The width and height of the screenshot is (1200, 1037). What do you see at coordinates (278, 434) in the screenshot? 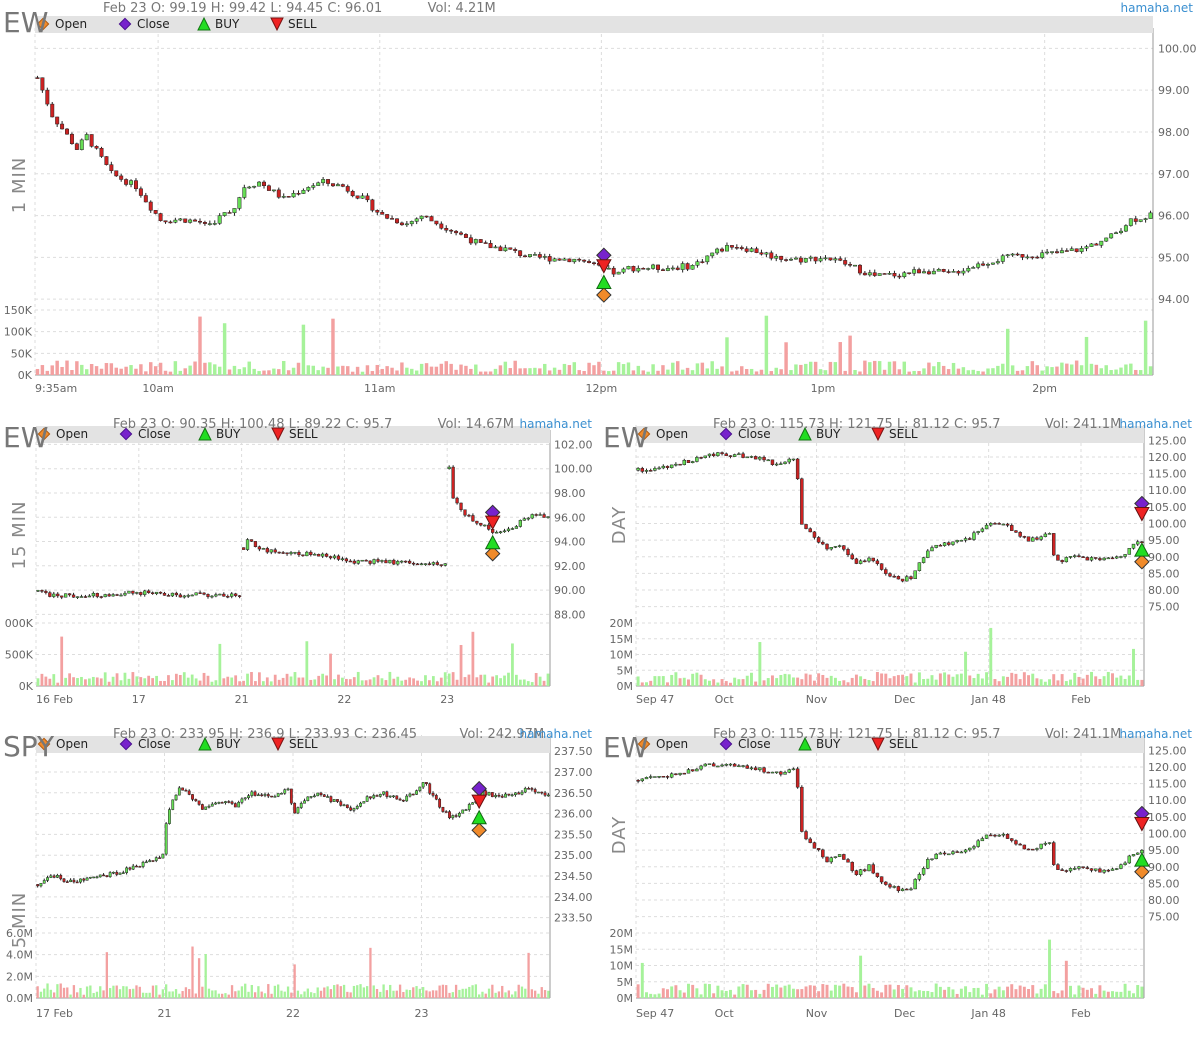
I see `sell-marker-icon` at bounding box center [278, 434].